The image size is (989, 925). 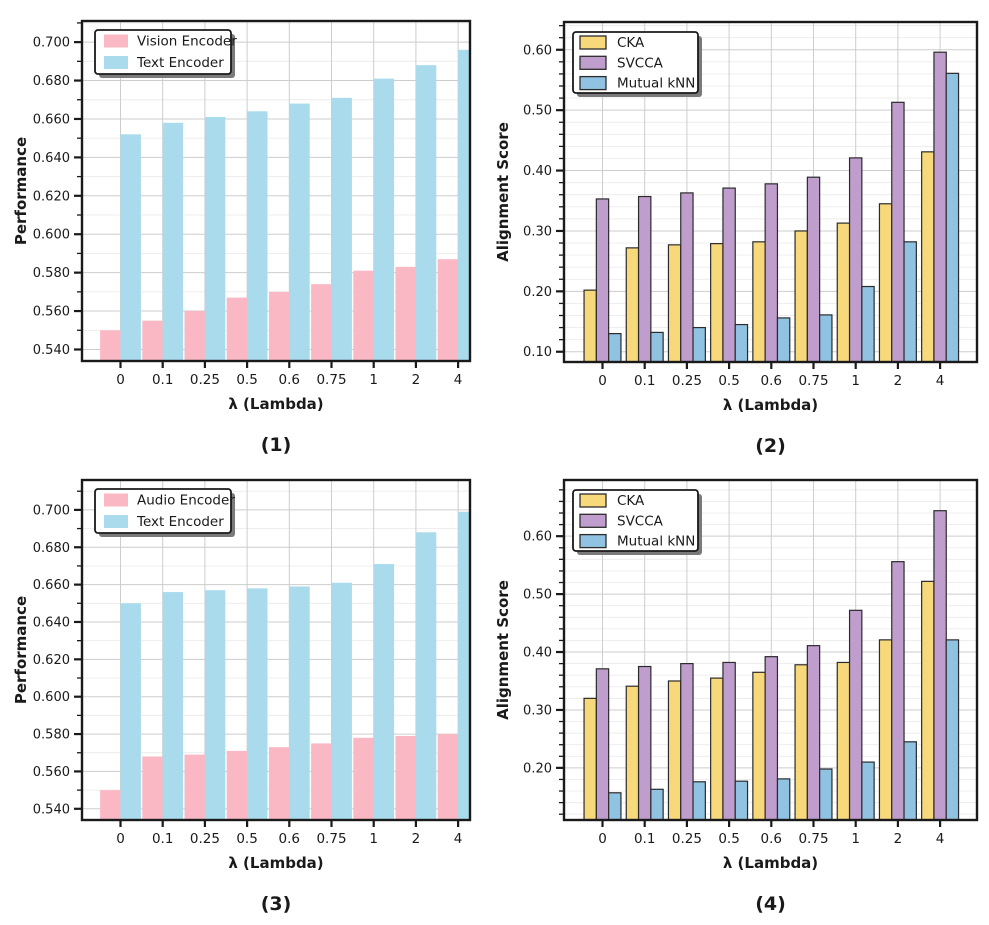 I want to click on x-tick-label: 0.25, so click(x=205, y=839).